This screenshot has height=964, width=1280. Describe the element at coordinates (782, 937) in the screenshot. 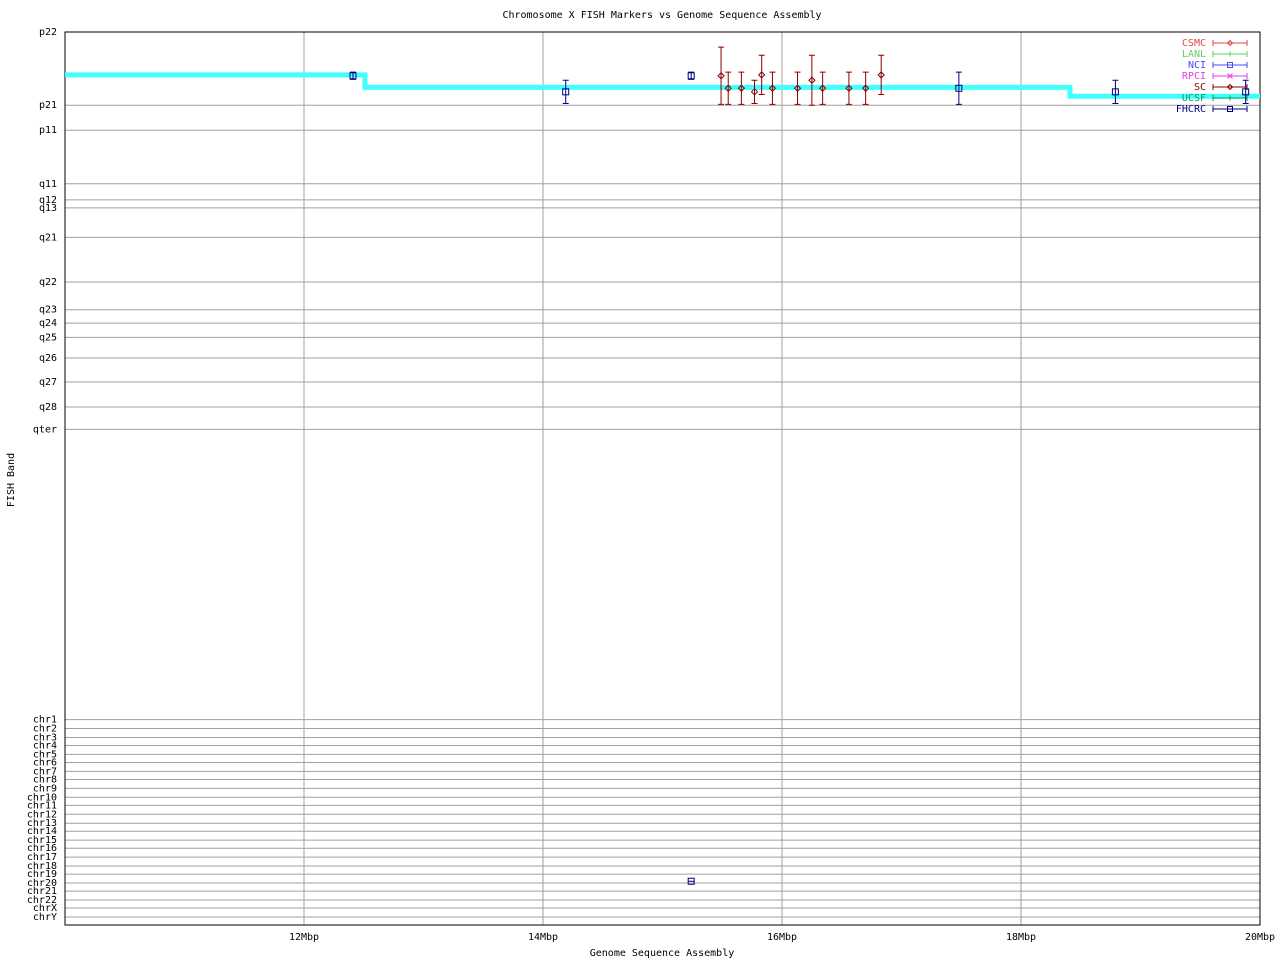

I see `x-tick-label: 16Mbp` at that location.